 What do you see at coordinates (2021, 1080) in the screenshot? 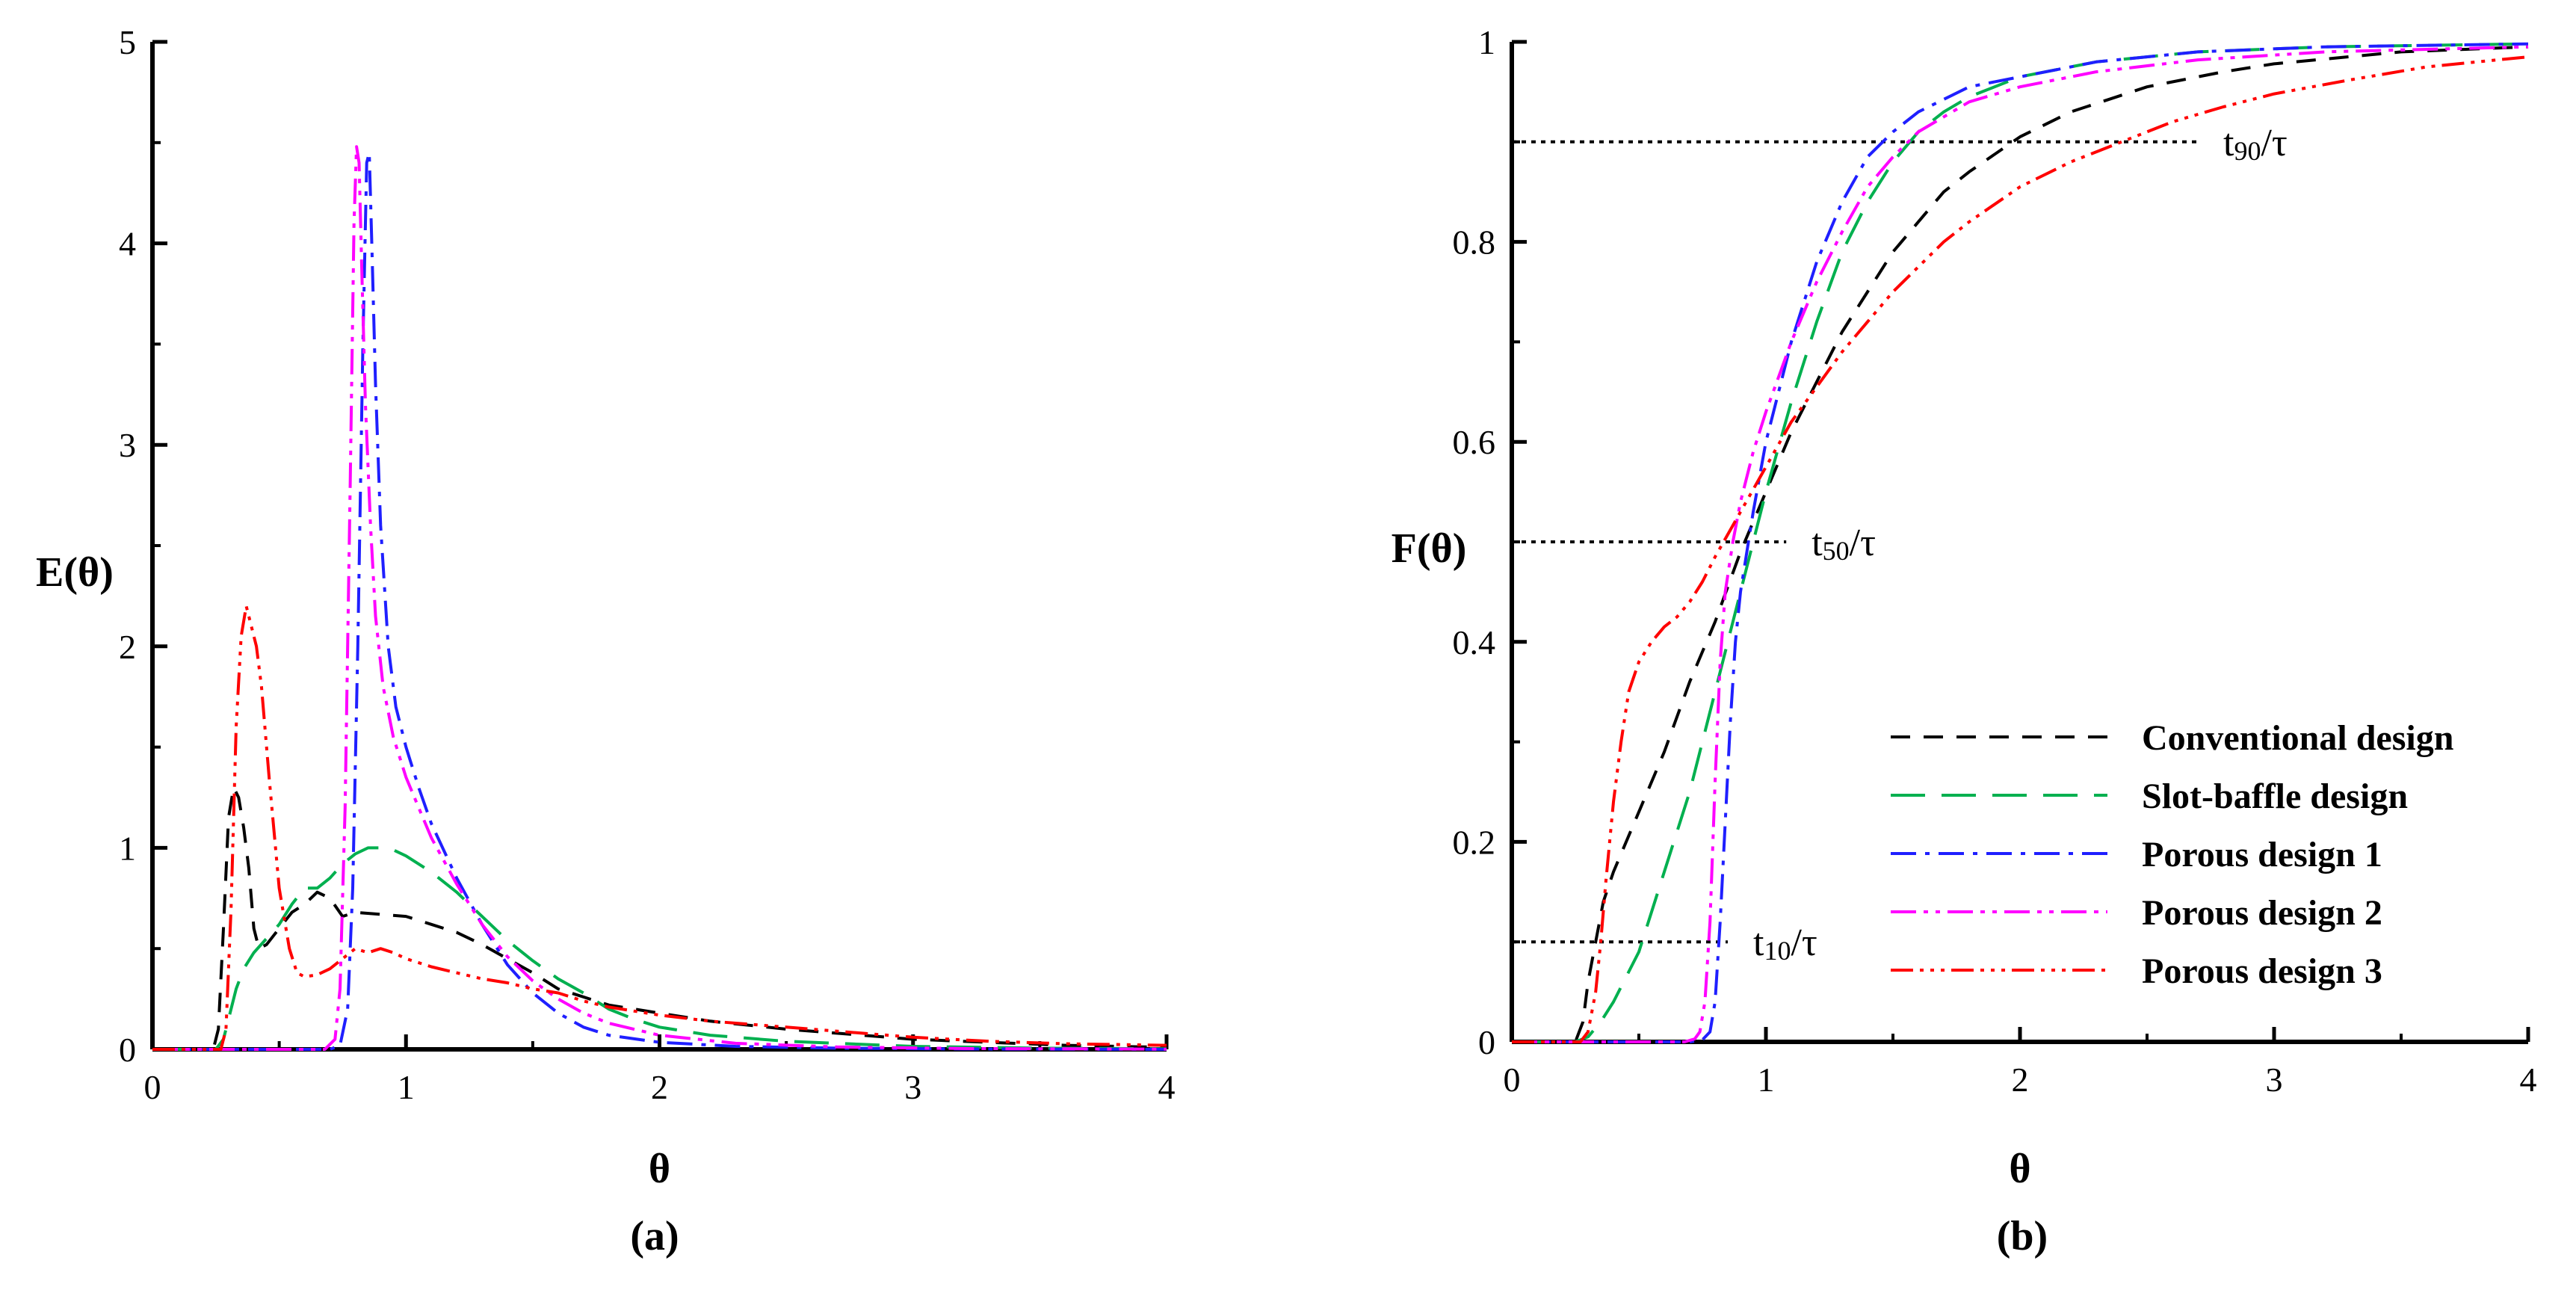
I see `x-tick-label-b: 2` at bounding box center [2021, 1080].